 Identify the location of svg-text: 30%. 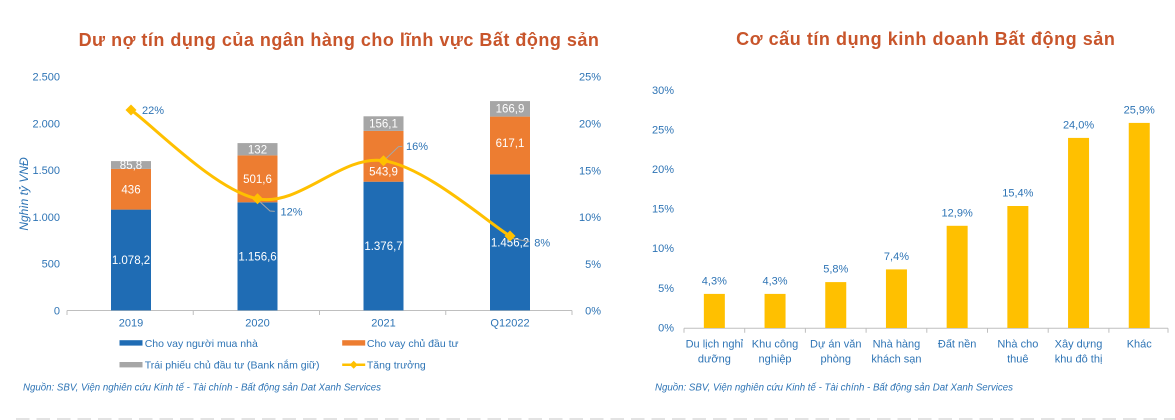
(663, 91).